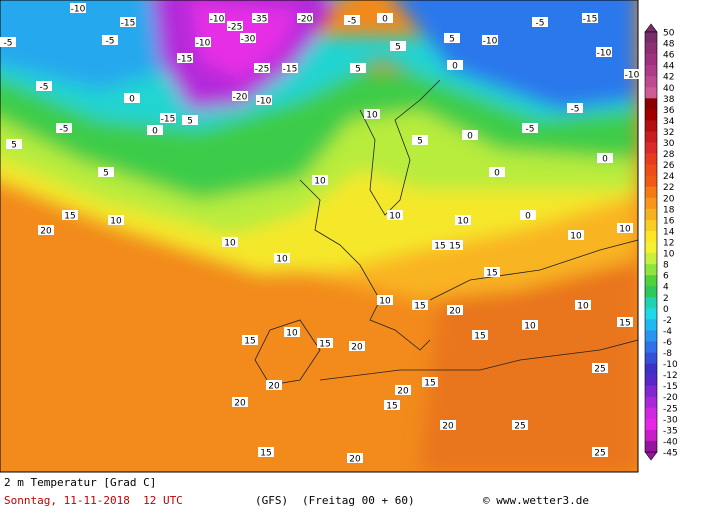 This screenshot has width=704, height=517. Describe the element at coordinates (670, 454) in the screenshot. I see `colorbar-label: -45` at that location.